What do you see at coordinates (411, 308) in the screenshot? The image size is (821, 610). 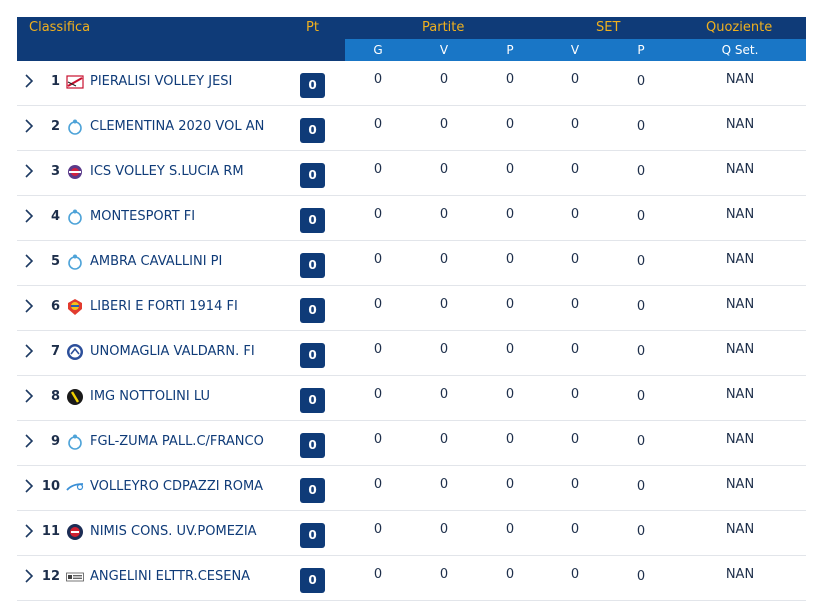 I see `table-row: 6 LIBERI E FORTI 1914 FI 0 0 0 0 0 0 NAN` at bounding box center [411, 308].